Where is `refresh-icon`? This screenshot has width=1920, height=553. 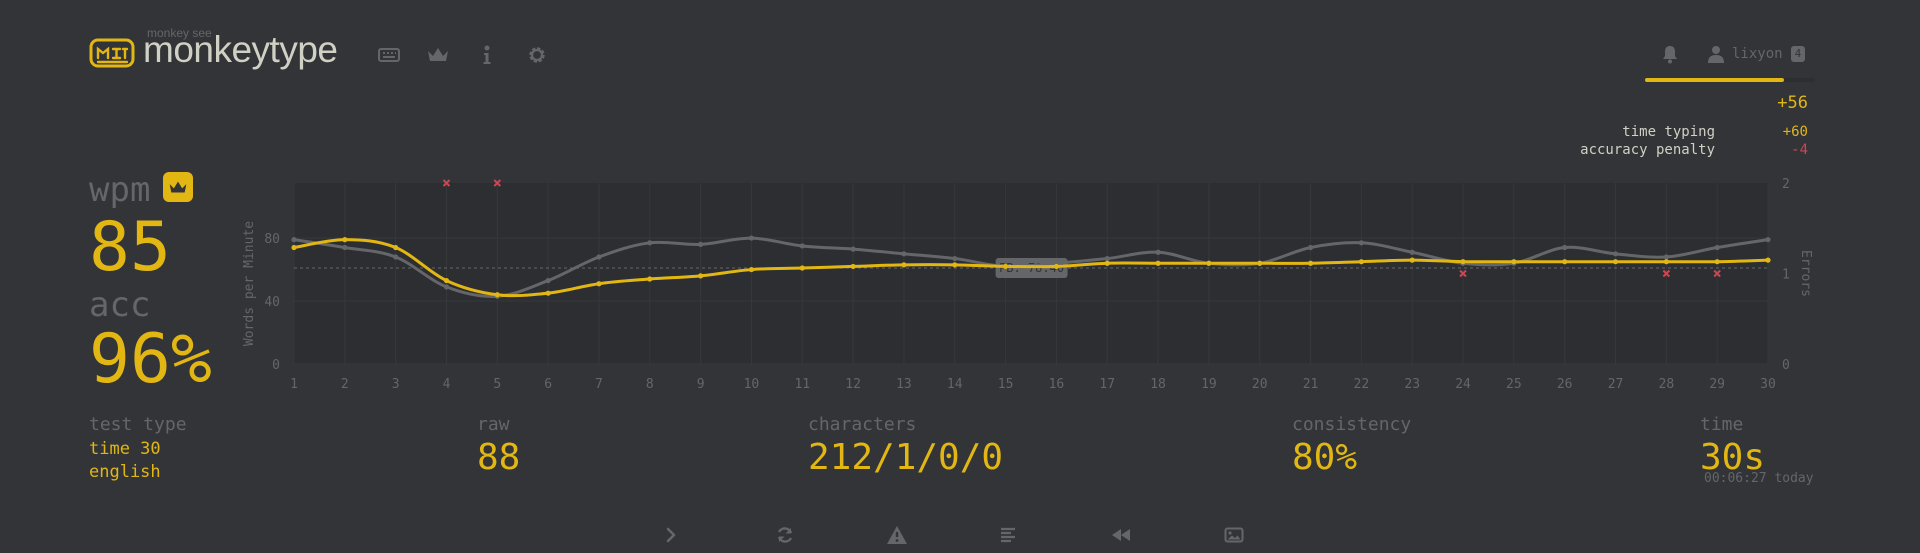 refresh-icon is located at coordinates (785, 535).